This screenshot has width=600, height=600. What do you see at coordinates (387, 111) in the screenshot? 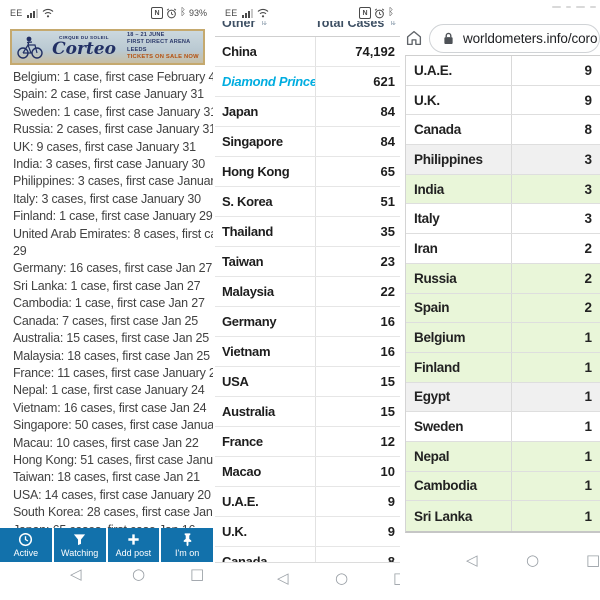
I see `cases-cell: 84` at bounding box center [387, 111].